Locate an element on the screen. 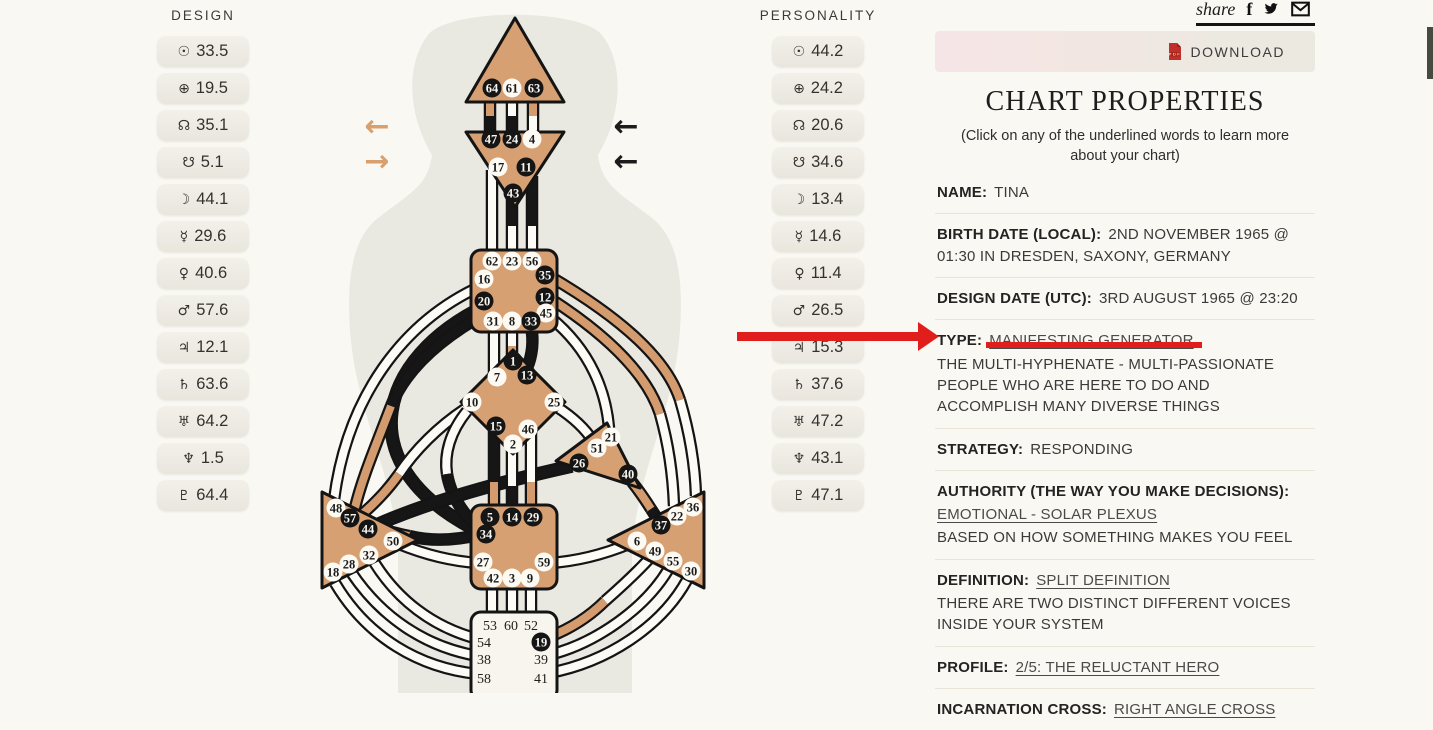 This screenshot has height=730, width=1433. mercury-icon: ☿ is located at coordinates (799, 236).